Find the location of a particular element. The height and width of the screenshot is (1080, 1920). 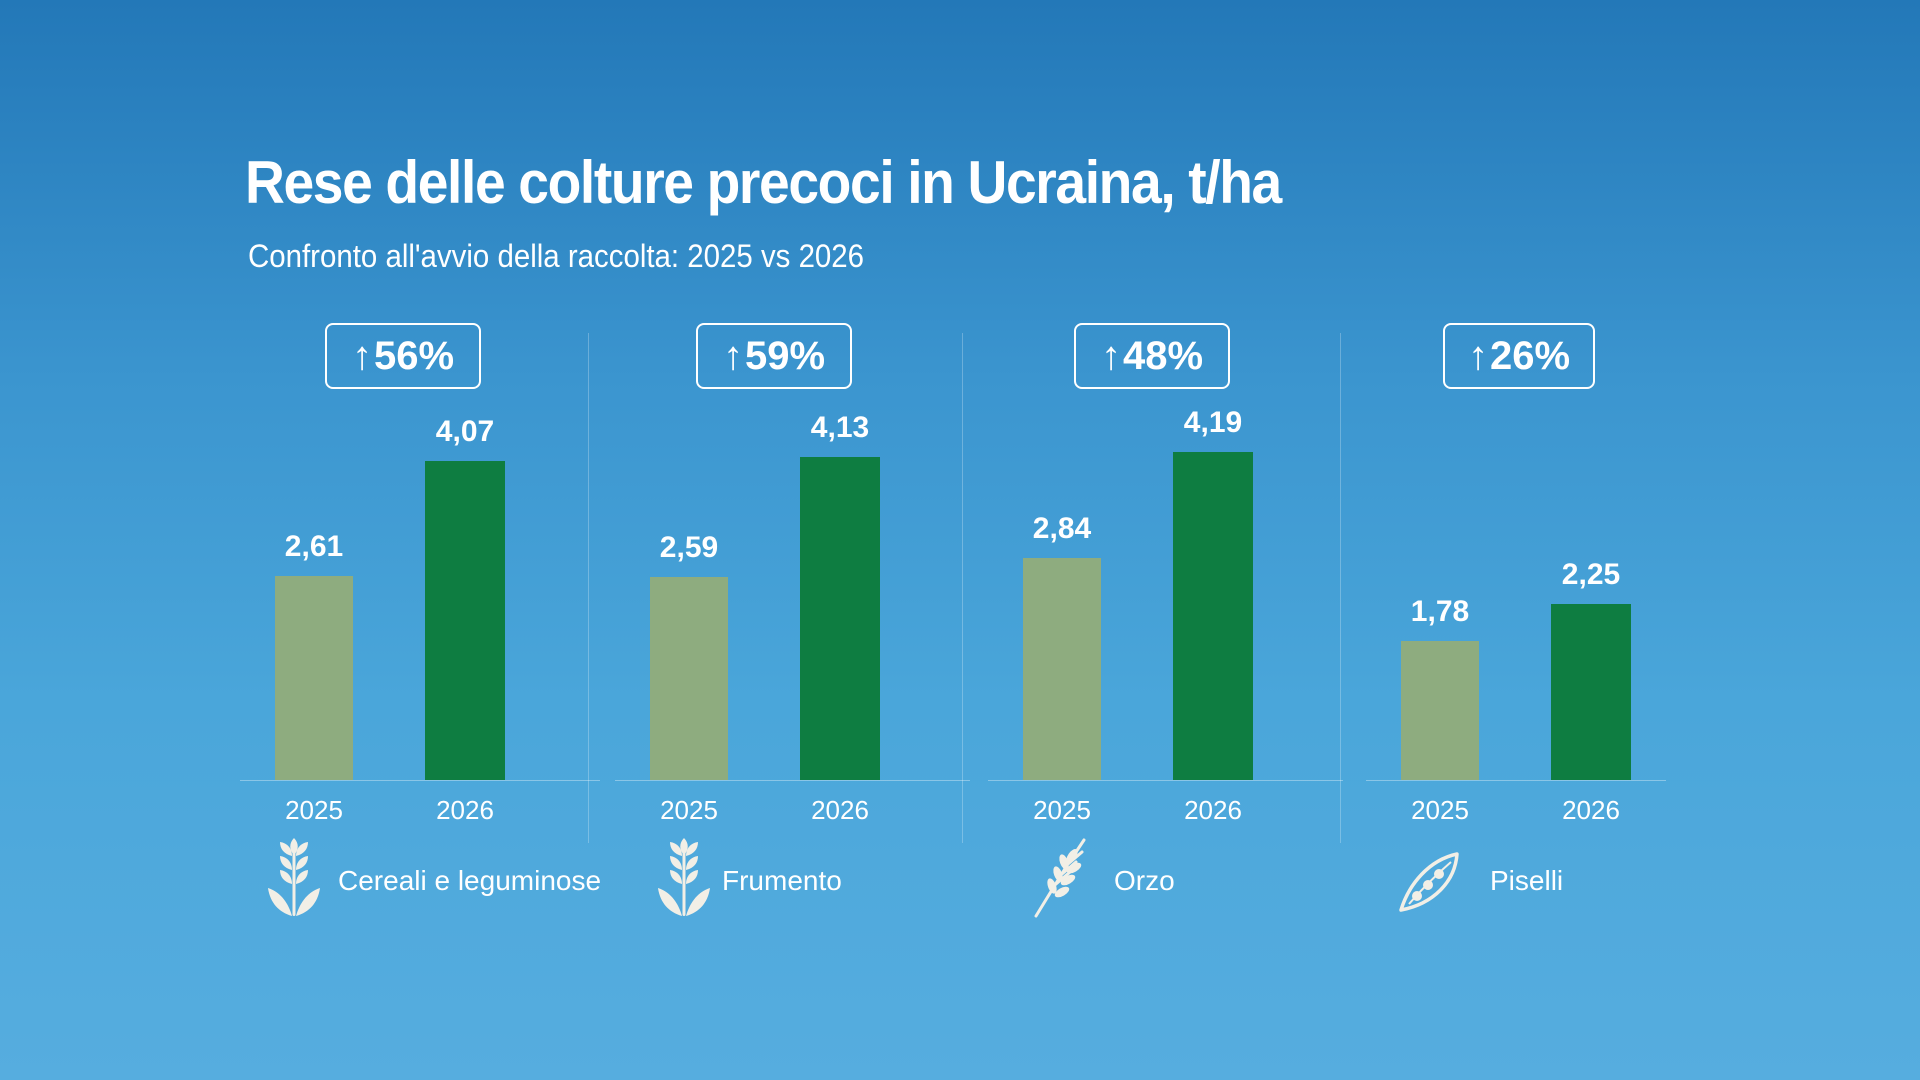

data-label: 2,61 is located at coordinates (314, 546).